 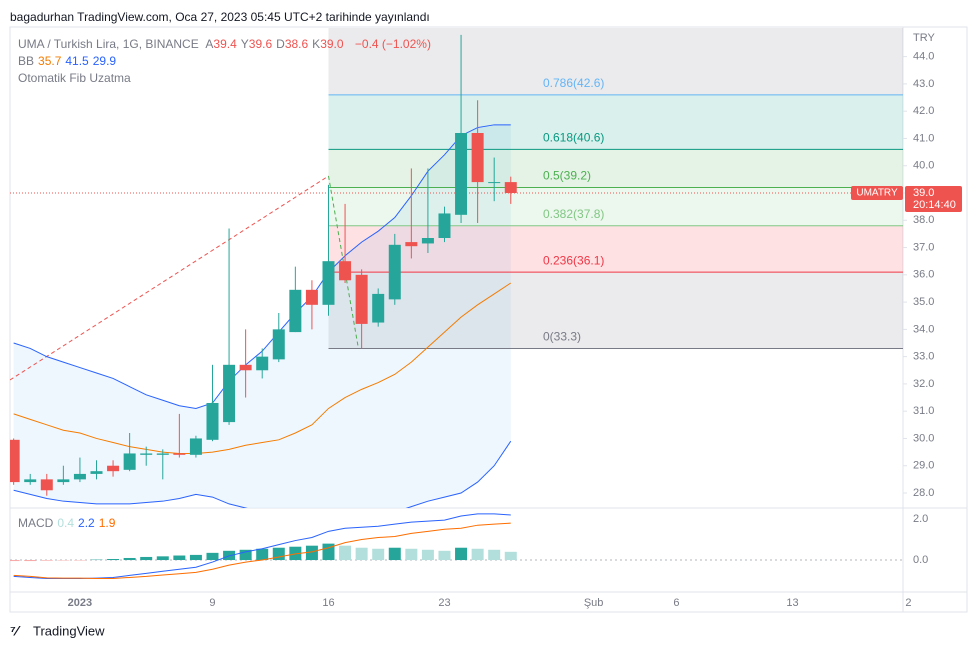 I want to click on y-tick-label: 43.0, so click(x=923, y=84).